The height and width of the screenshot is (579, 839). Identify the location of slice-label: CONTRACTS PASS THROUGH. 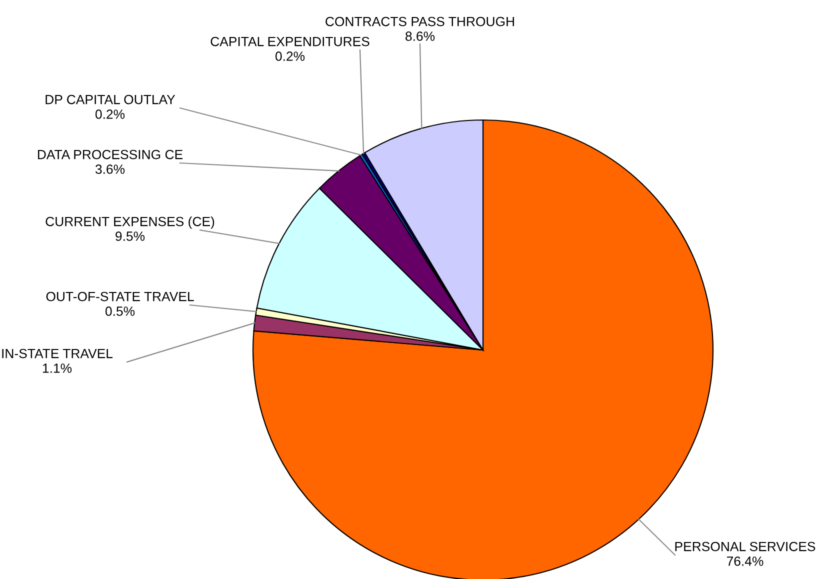
(420, 21).